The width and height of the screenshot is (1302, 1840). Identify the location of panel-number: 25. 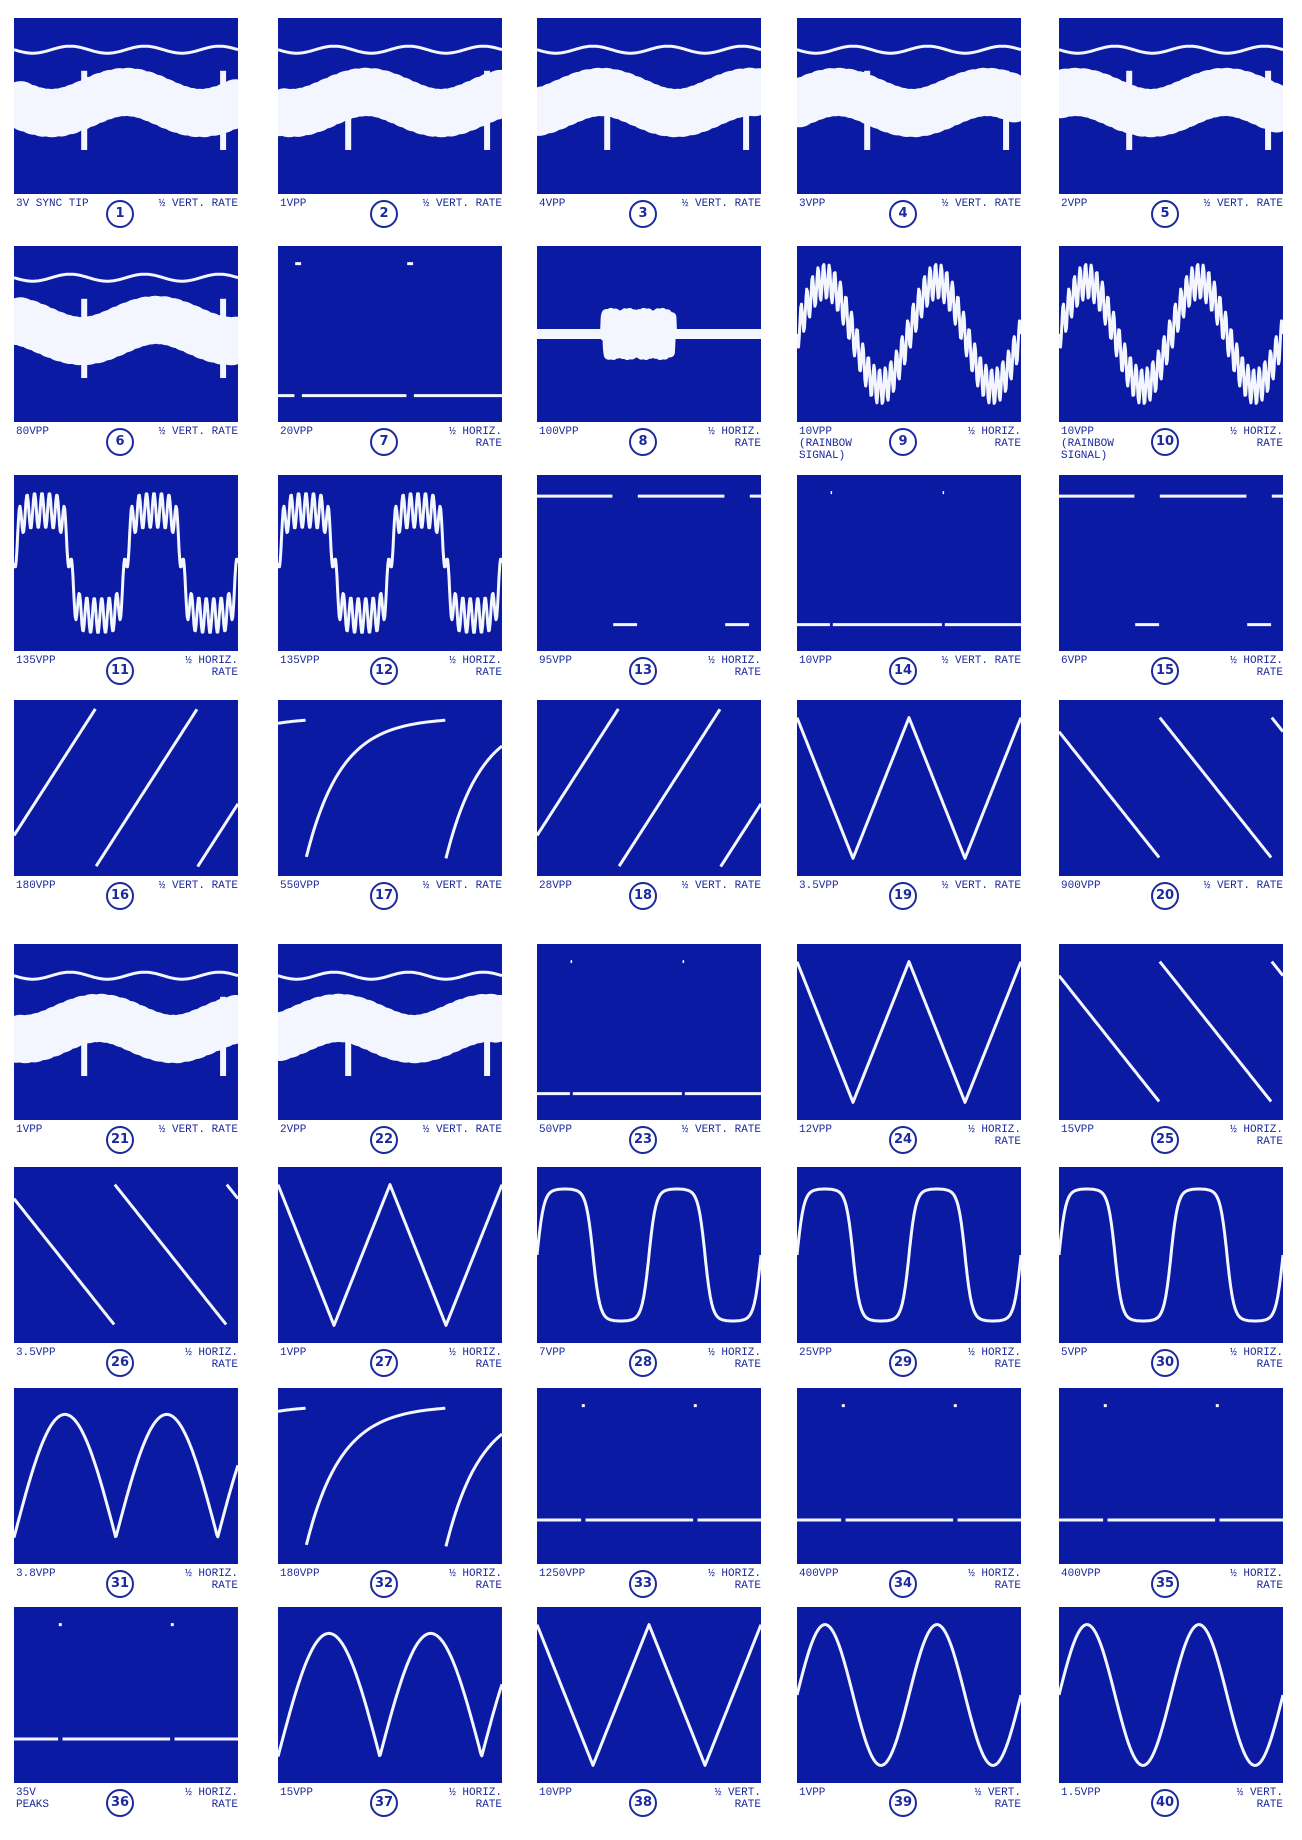
(1165, 1140).